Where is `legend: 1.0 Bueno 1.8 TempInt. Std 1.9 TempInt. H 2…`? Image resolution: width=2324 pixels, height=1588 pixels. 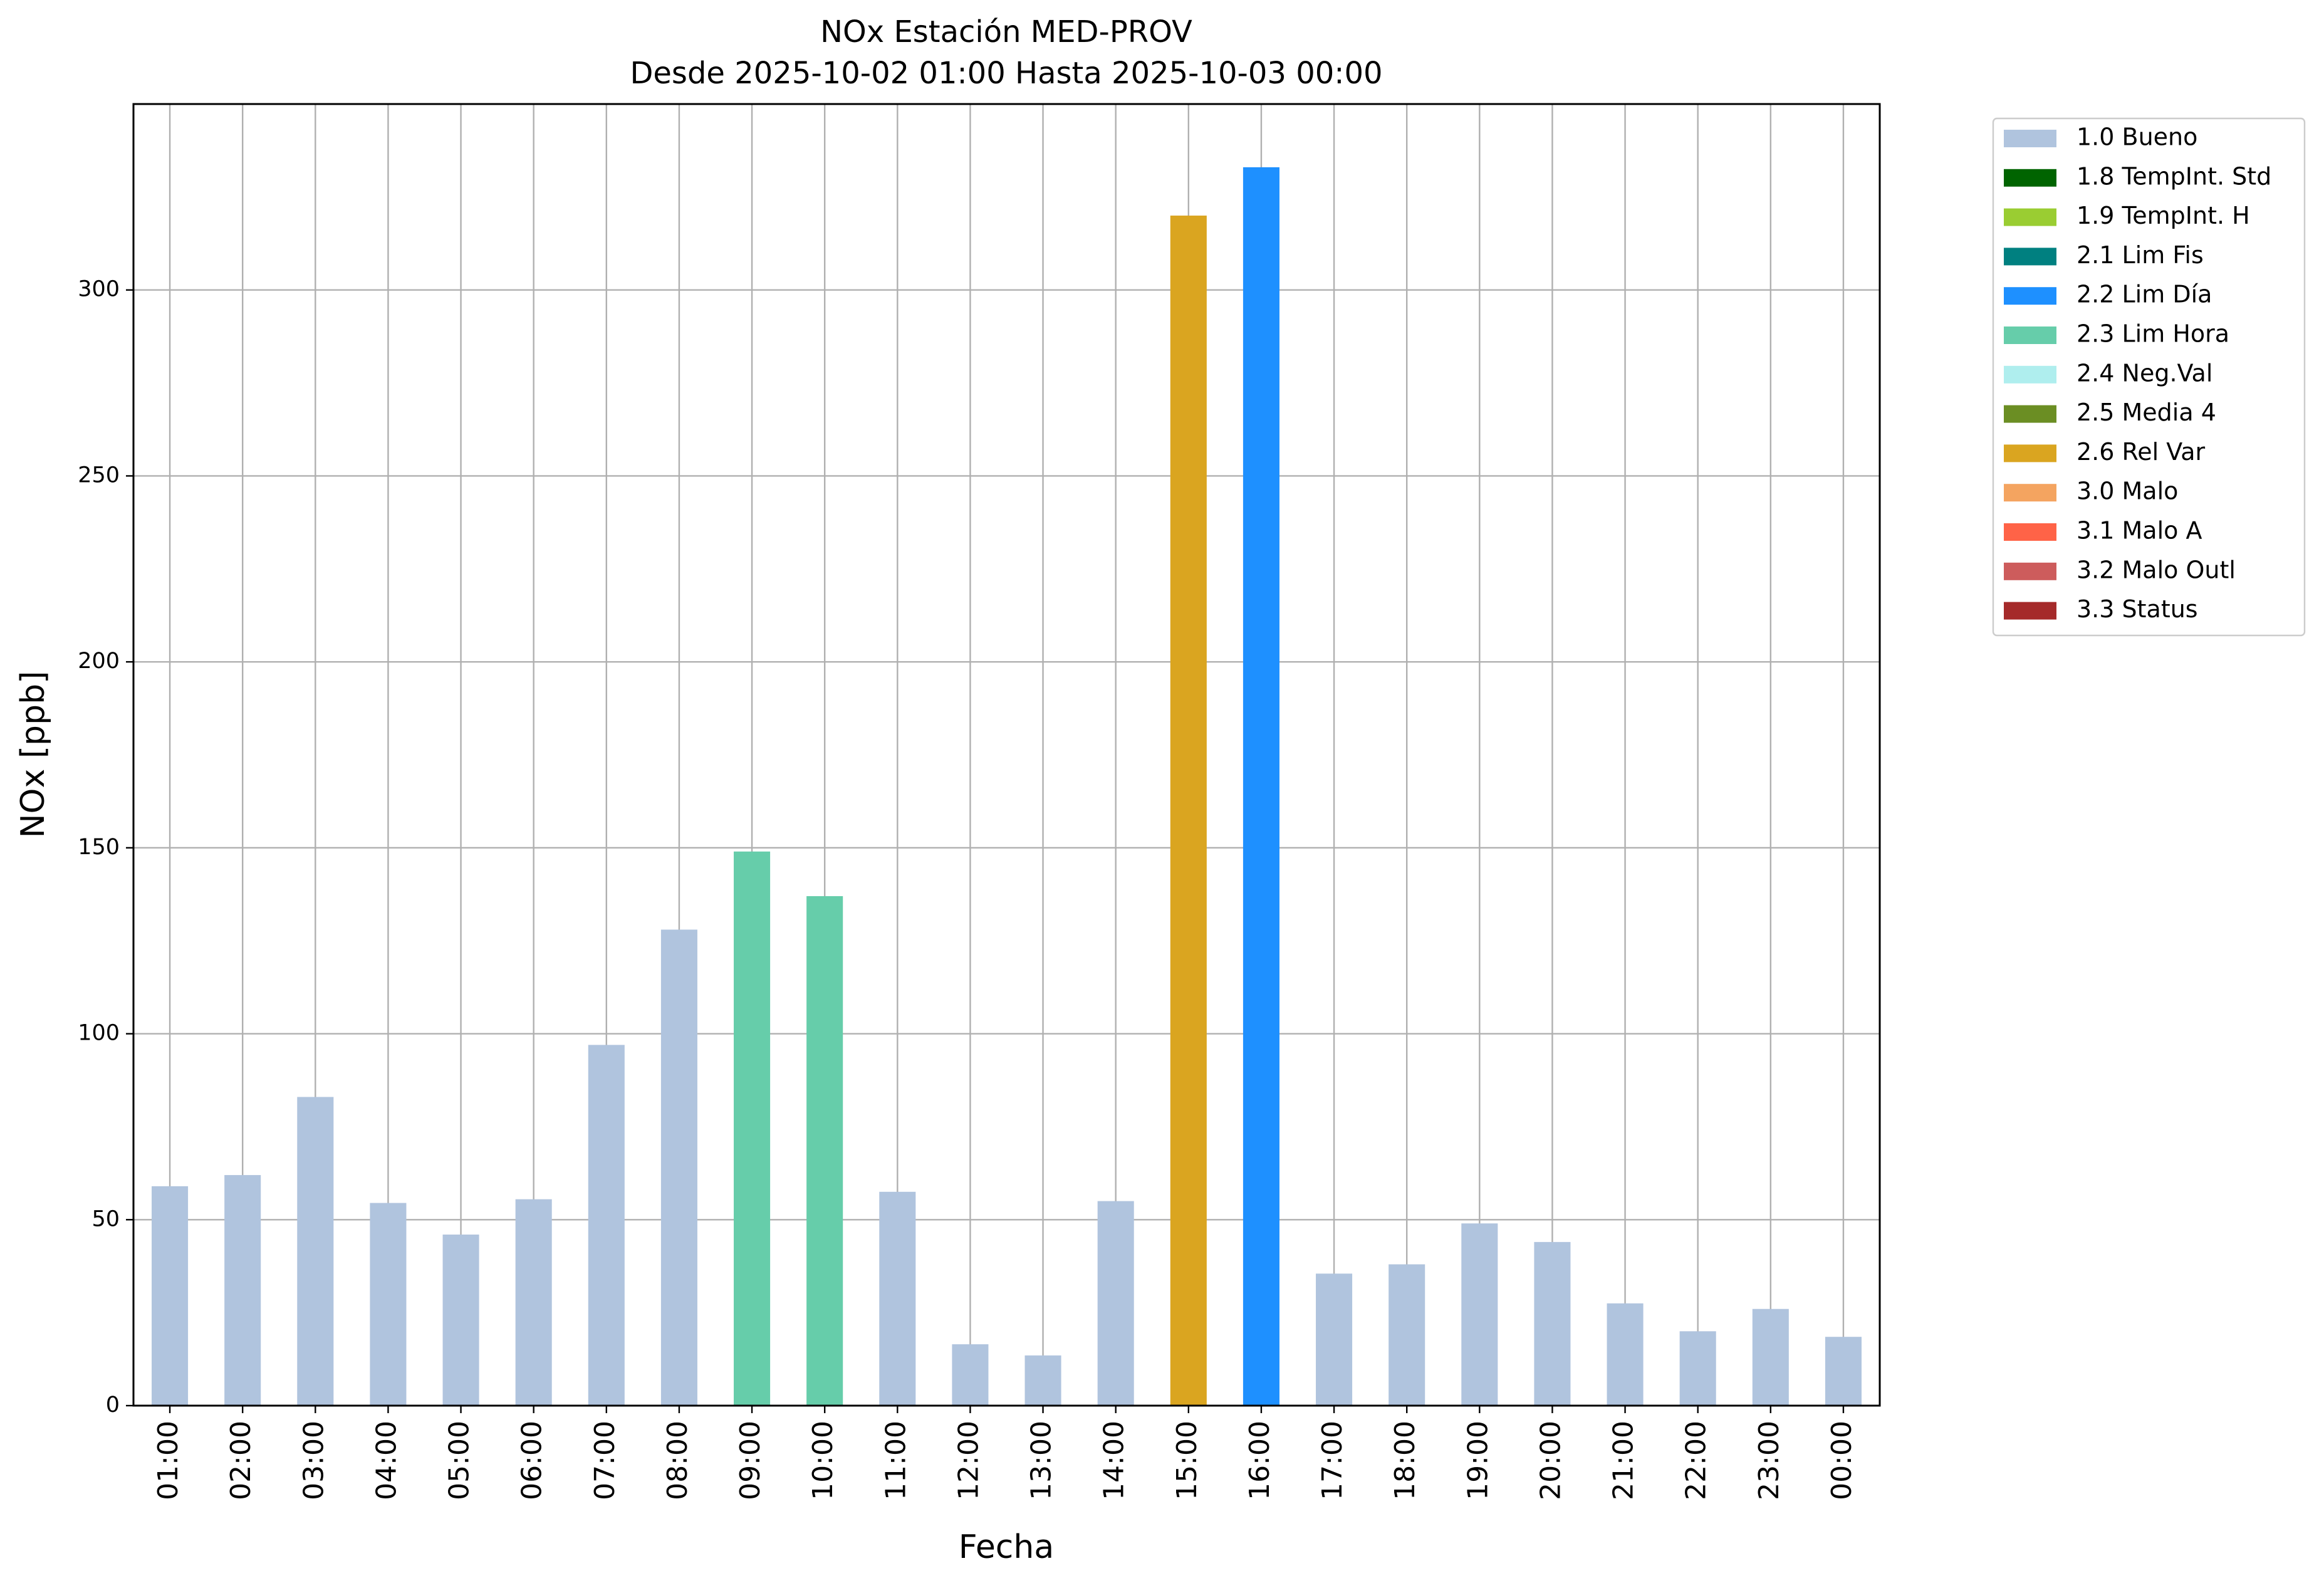 legend: 1.0 Bueno 1.8 TempInt. Std 1.9 TempInt. H 2… is located at coordinates (2149, 377).